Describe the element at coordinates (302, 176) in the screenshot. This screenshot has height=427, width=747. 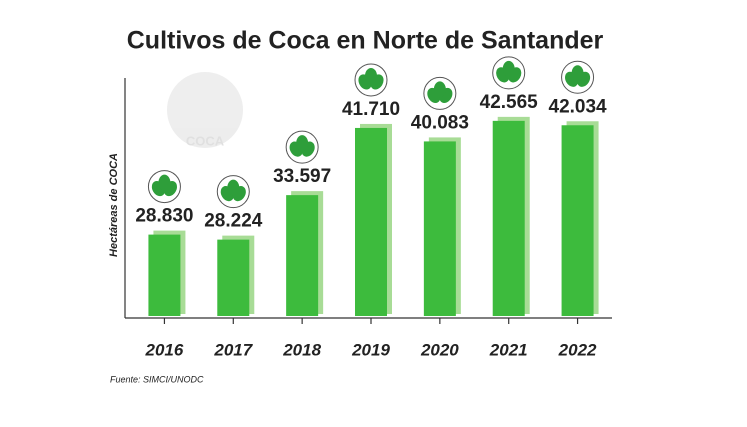
I see `value-label: 33.597` at that location.